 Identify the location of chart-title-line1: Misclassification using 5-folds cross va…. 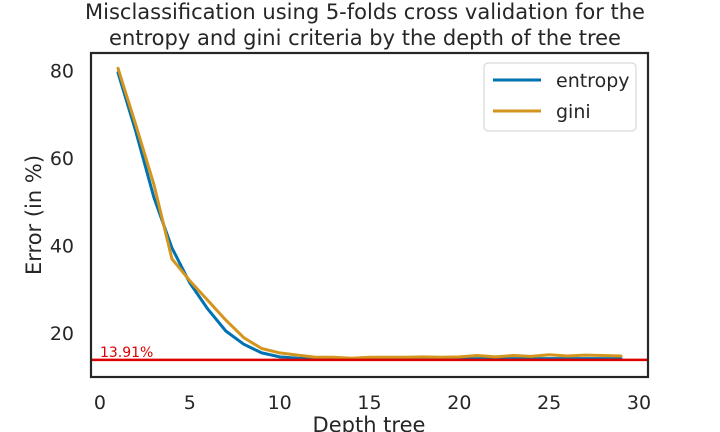
(365, 12).